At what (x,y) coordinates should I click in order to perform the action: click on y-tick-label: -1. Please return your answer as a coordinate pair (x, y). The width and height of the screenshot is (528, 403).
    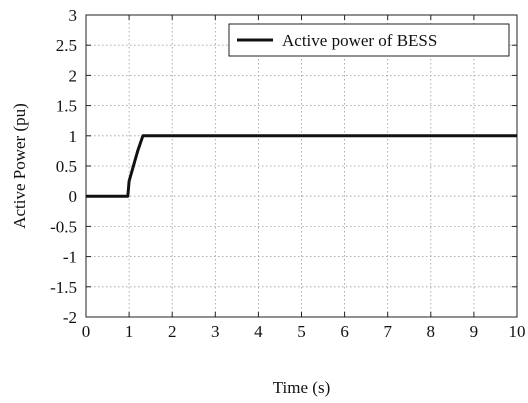
    Looking at the image, I should click on (70, 257).